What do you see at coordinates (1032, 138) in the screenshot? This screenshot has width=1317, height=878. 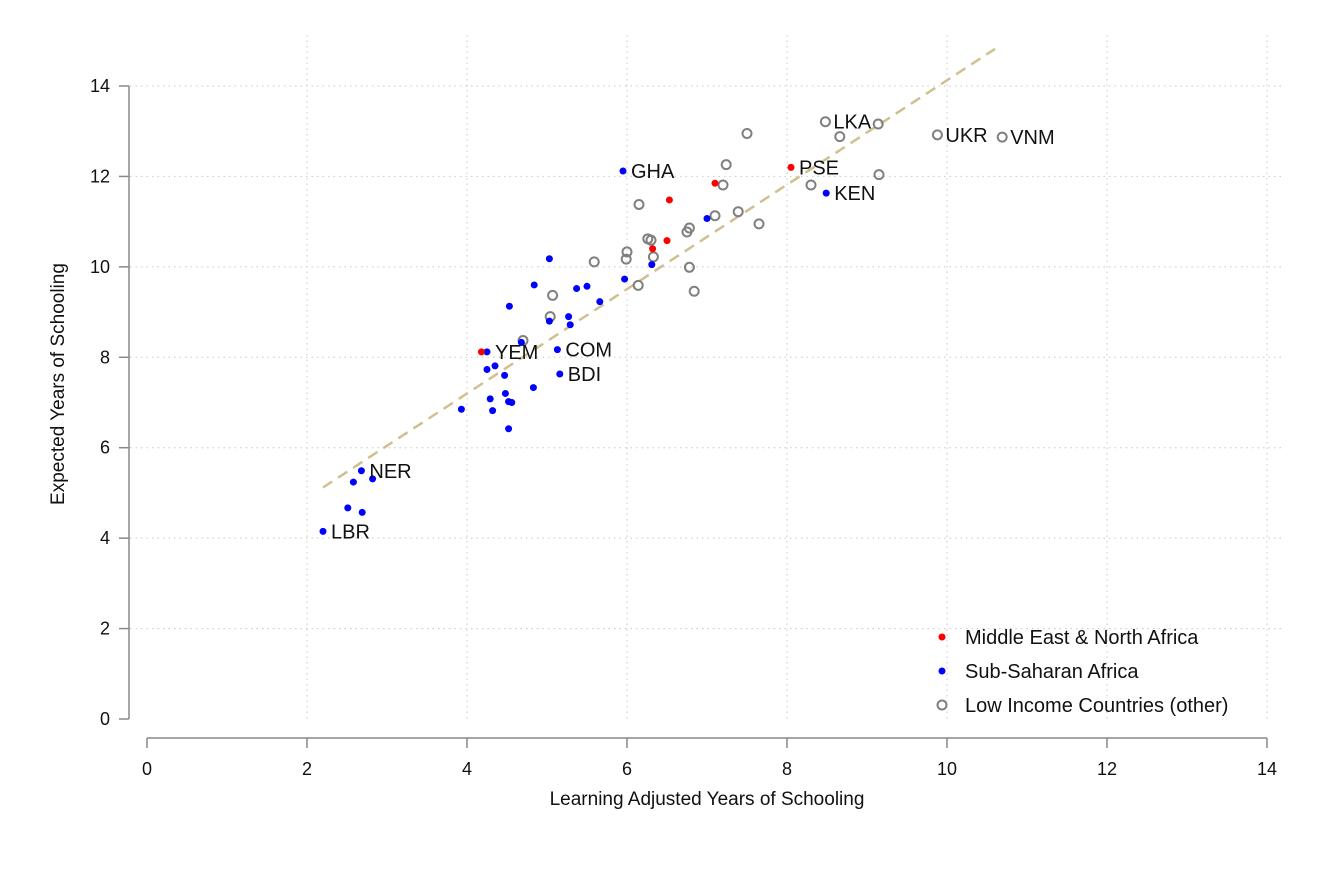 I see `point-label: VNM` at bounding box center [1032, 138].